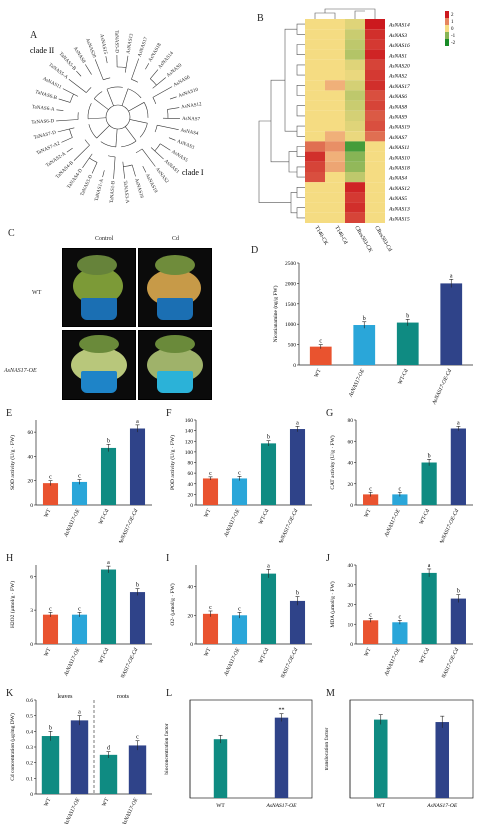 The height and width of the screenshot is (829, 481). What do you see at coordinates (179, 157) in the screenshot?
I see `tree-leaf-label: AsNAS5` at bounding box center [179, 157].